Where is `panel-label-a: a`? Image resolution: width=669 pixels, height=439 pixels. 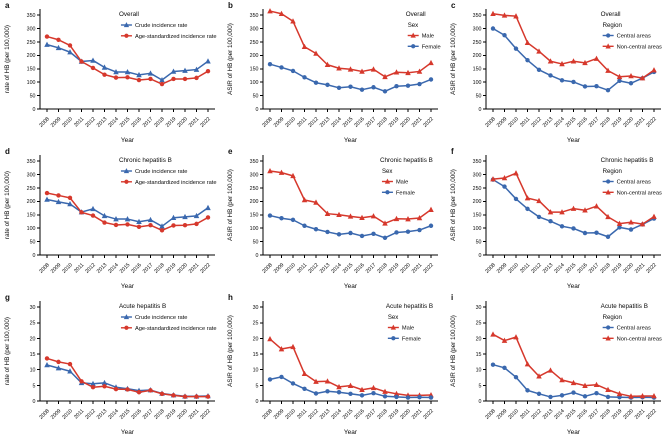 panel-label-a: a is located at coordinates (7, 5).